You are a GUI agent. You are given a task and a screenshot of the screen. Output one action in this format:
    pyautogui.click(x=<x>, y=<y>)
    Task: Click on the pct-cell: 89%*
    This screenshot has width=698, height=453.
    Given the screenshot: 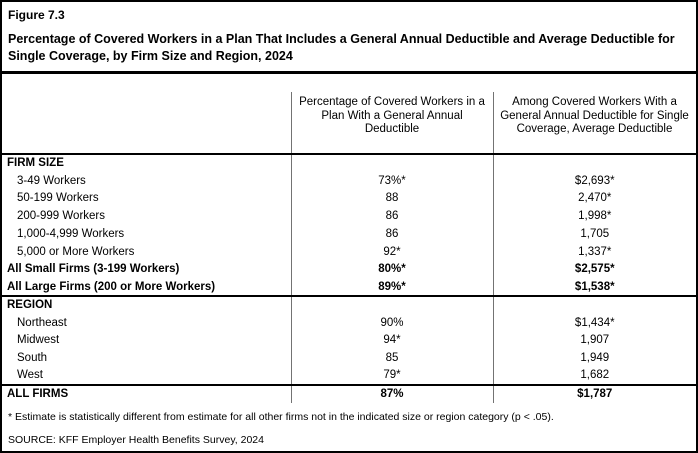 What is the action you would take?
    pyautogui.click(x=391, y=287)
    